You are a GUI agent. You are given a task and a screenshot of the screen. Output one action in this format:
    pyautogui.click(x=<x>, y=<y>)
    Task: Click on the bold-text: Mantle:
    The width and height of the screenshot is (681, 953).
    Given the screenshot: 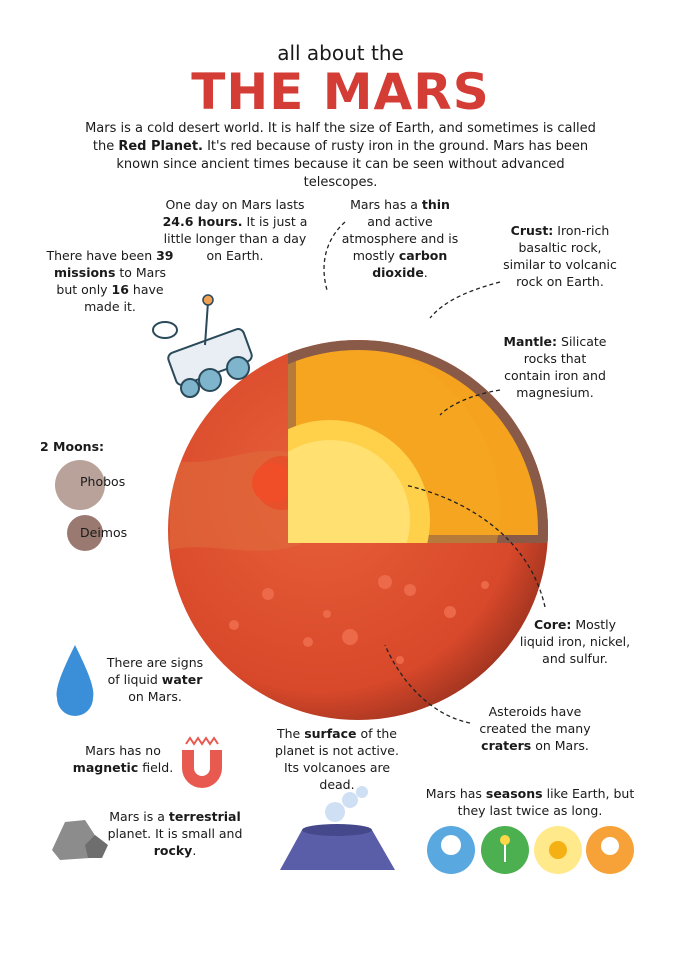 What is the action you would take?
    pyautogui.click(x=530, y=341)
    